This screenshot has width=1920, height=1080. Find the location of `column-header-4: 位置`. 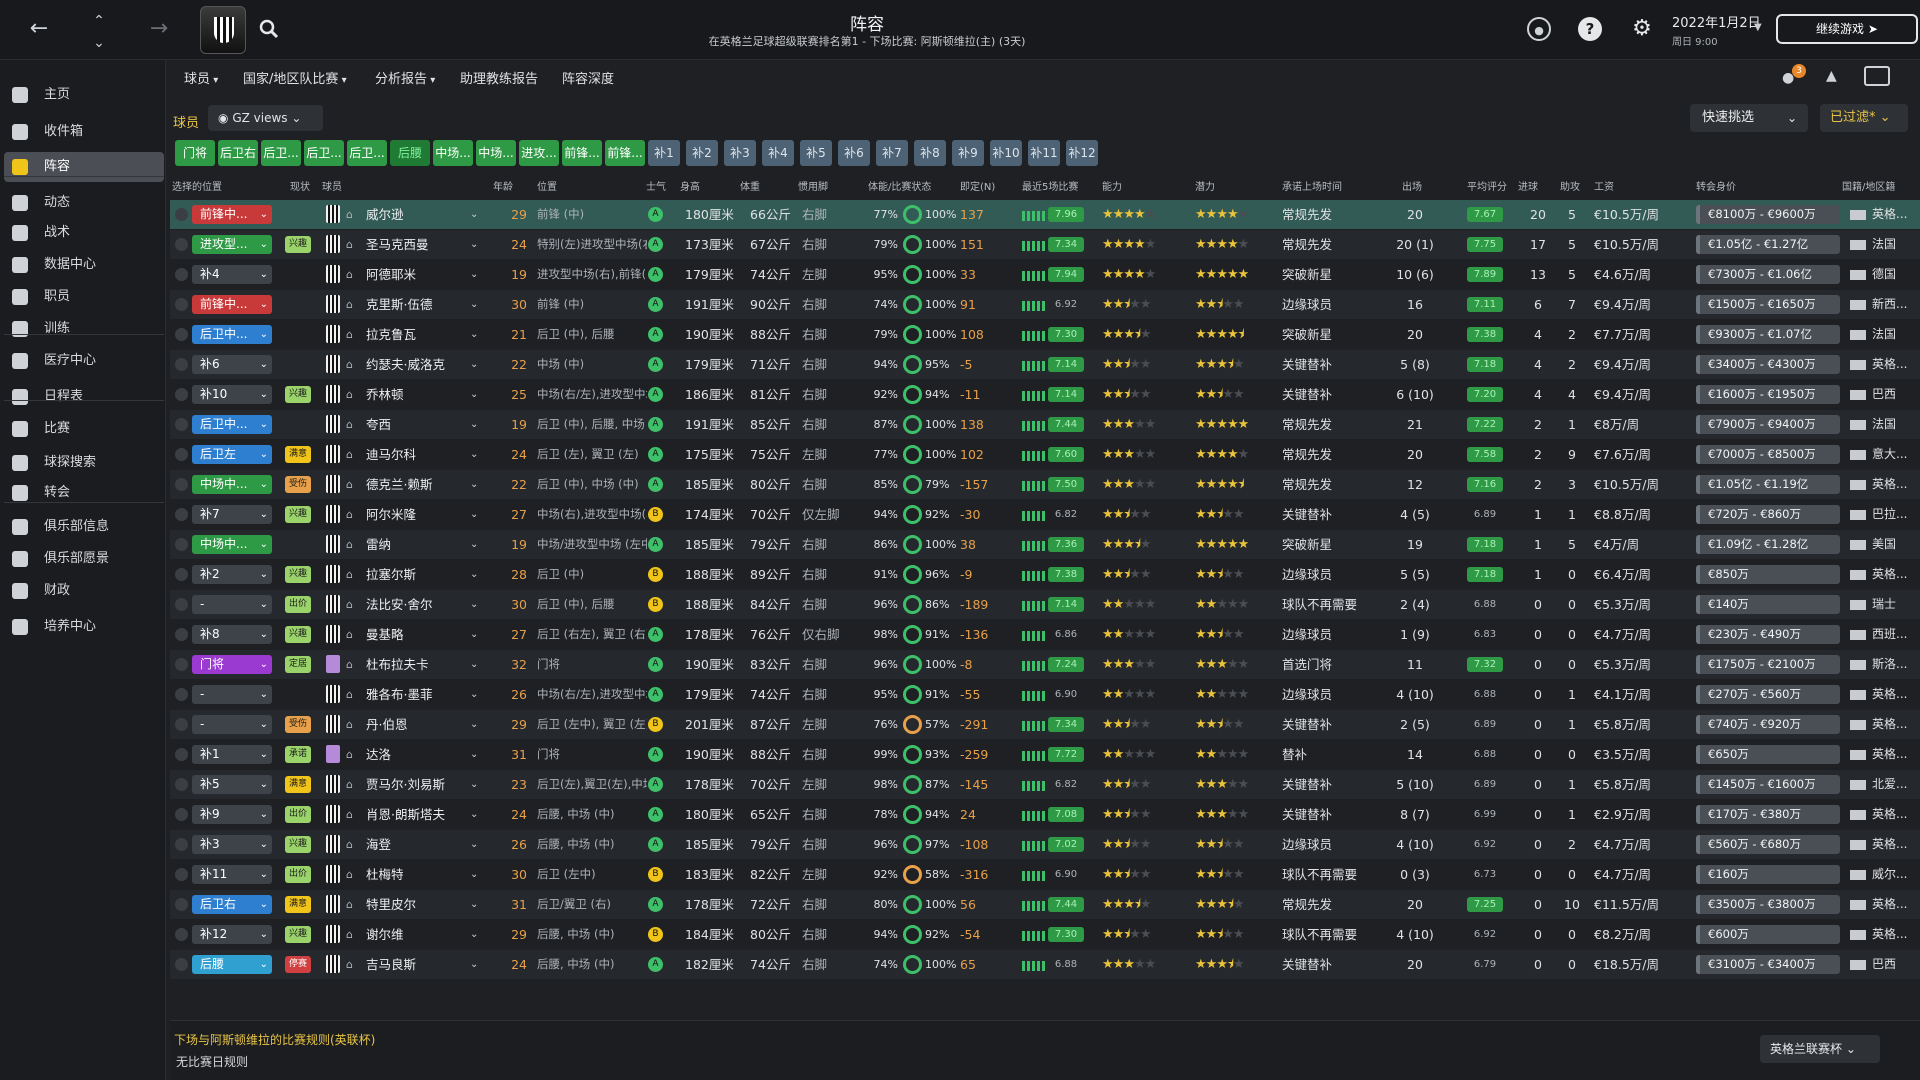

column-header-4: 位置 is located at coordinates (547, 187).